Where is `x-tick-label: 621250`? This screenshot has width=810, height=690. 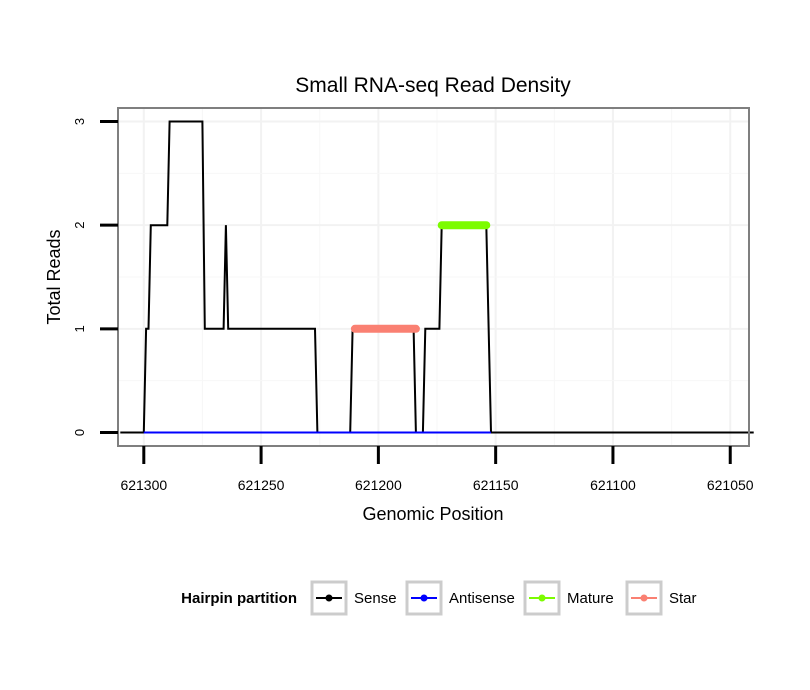 x-tick-label: 621250 is located at coordinates (261, 485).